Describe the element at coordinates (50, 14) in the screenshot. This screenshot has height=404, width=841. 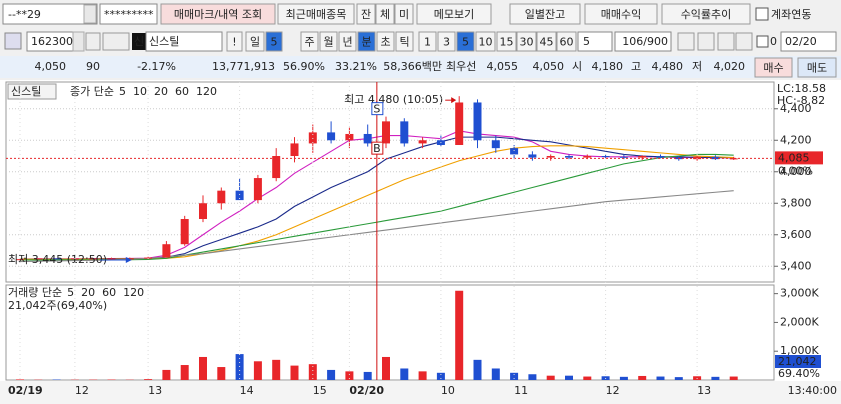
I see `account-input` at that location.